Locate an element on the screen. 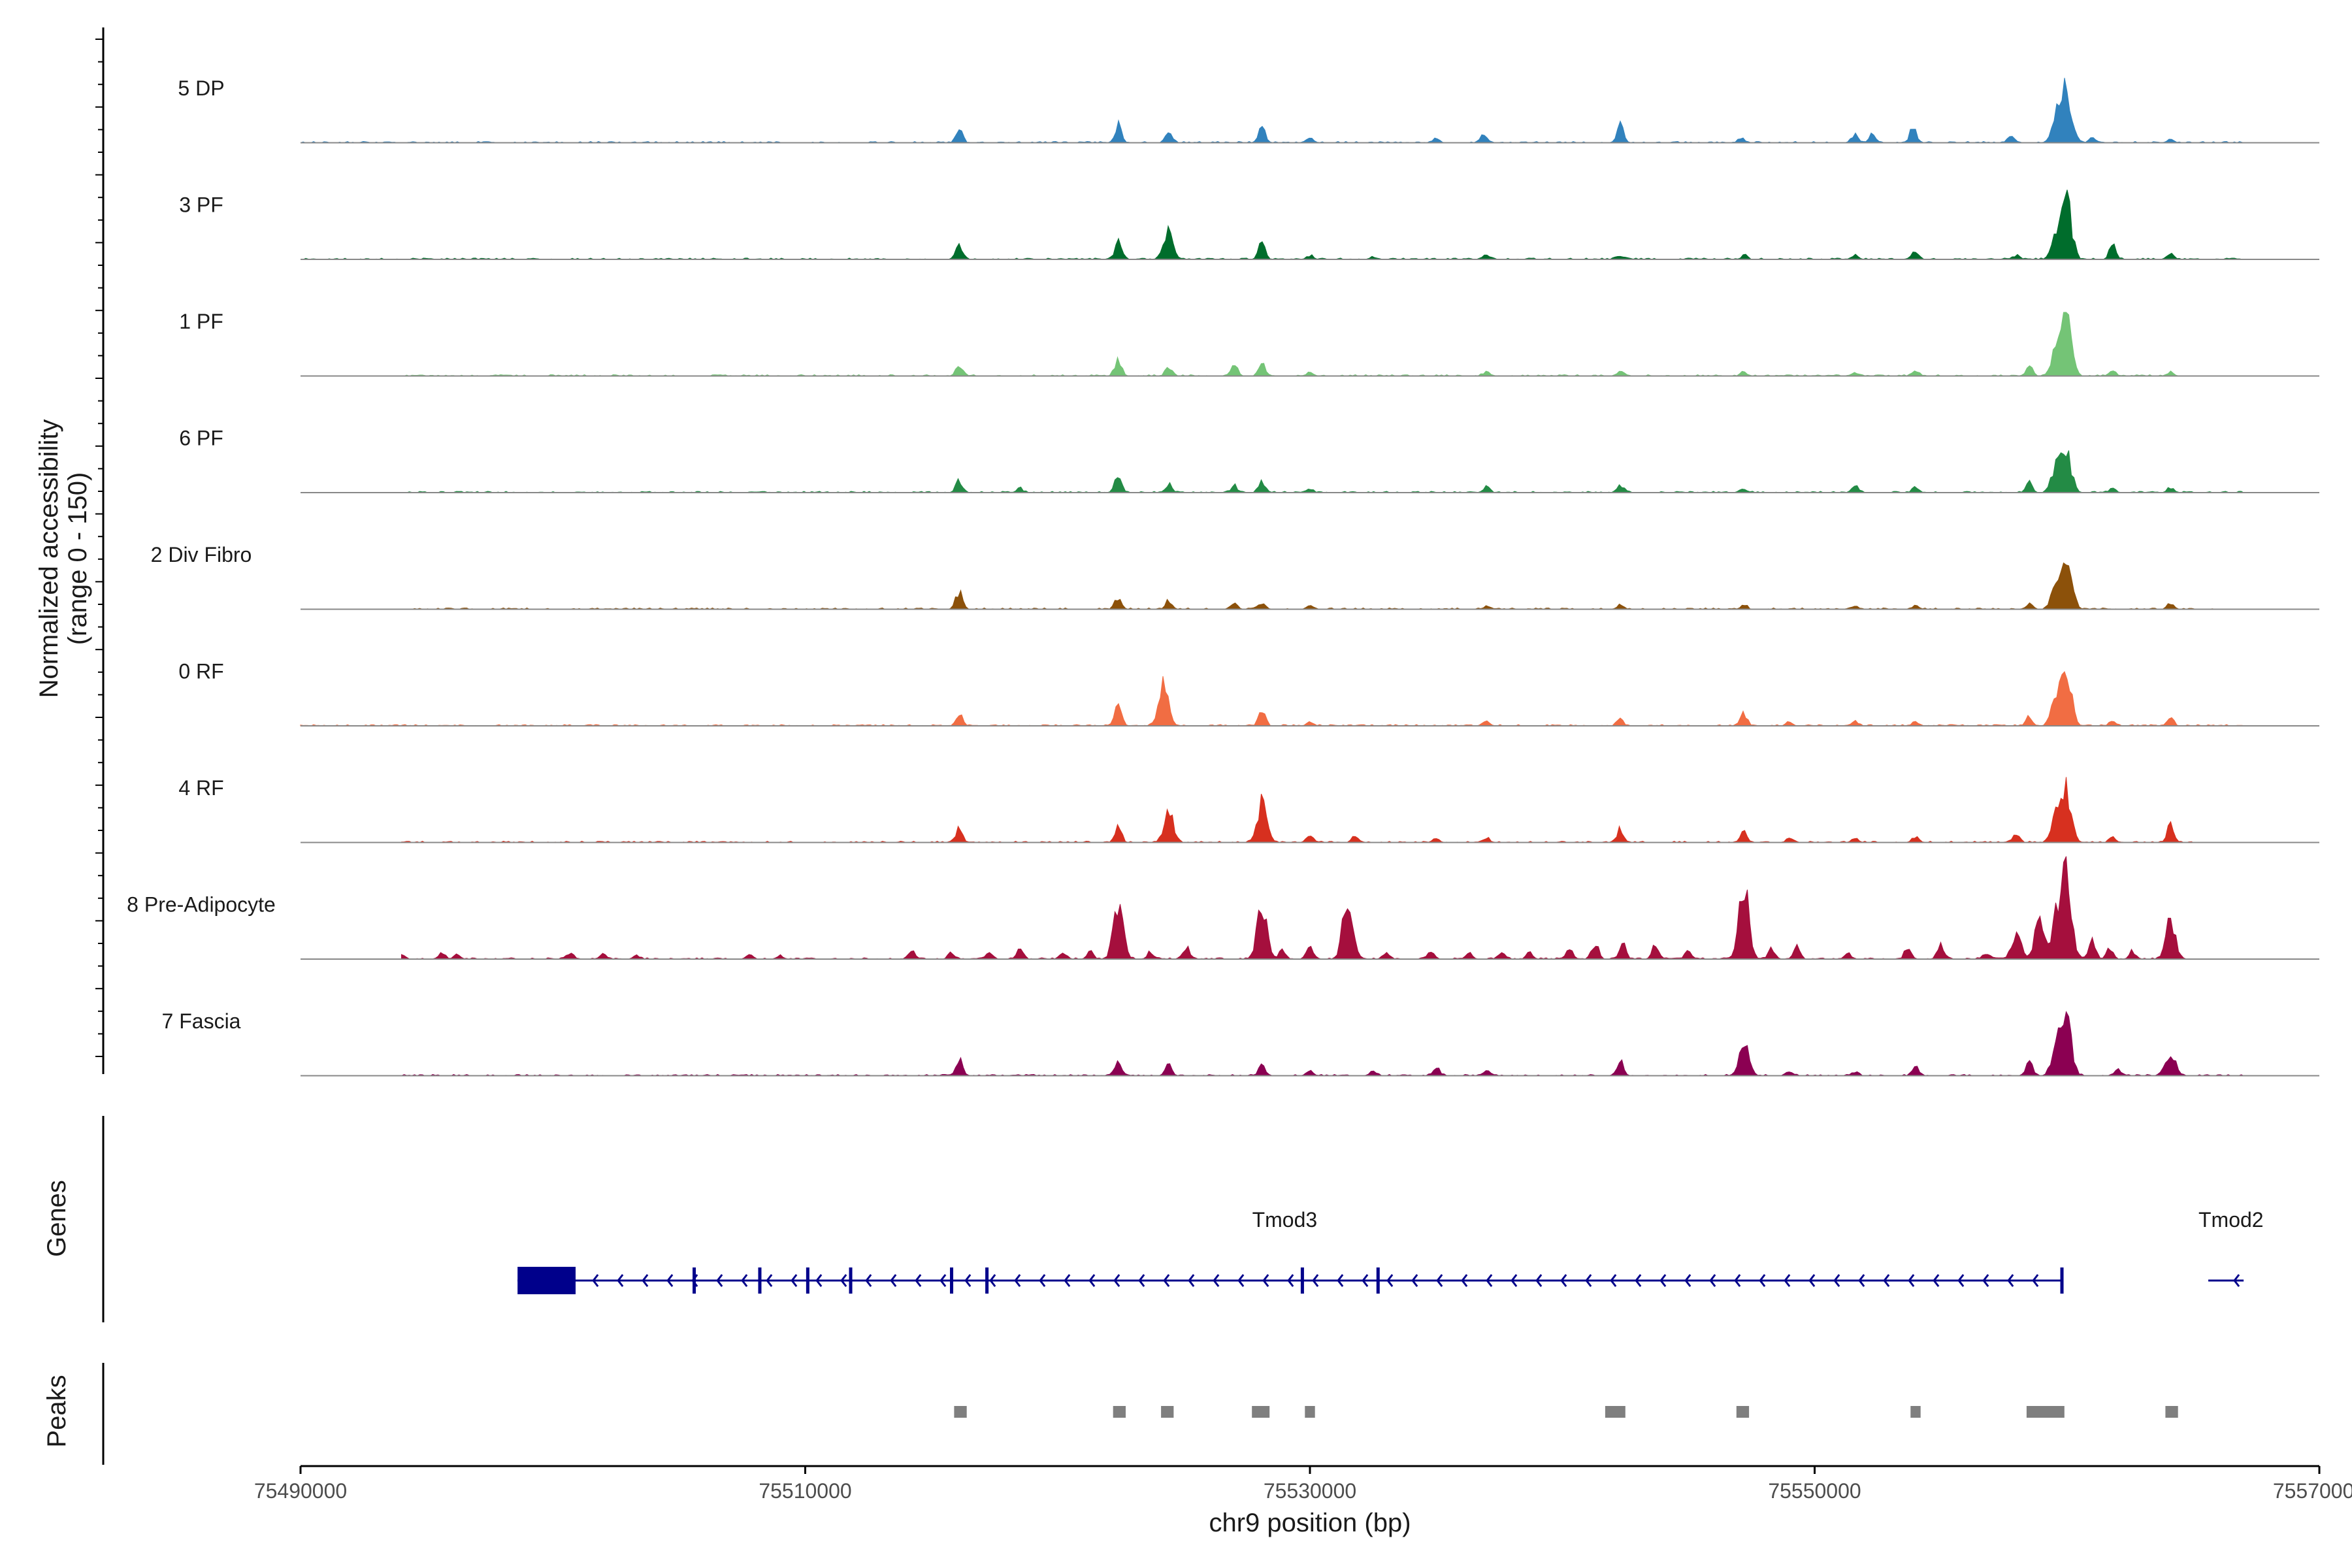 The width and height of the screenshot is (2352, 1568). track-label: 7 Fascia is located at coordinates (201, 1021).